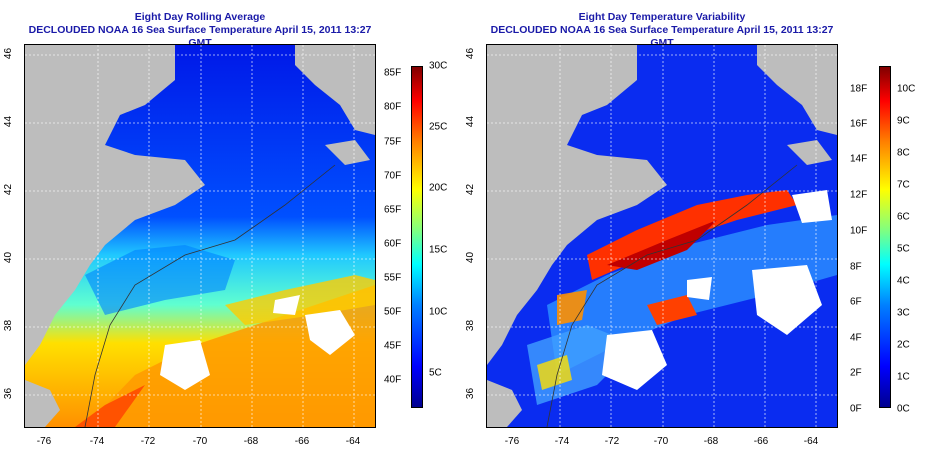  Describe the element at coordinates (903, 217) in the screenshot. I see `right-cb-c-label: 6C` at that location.